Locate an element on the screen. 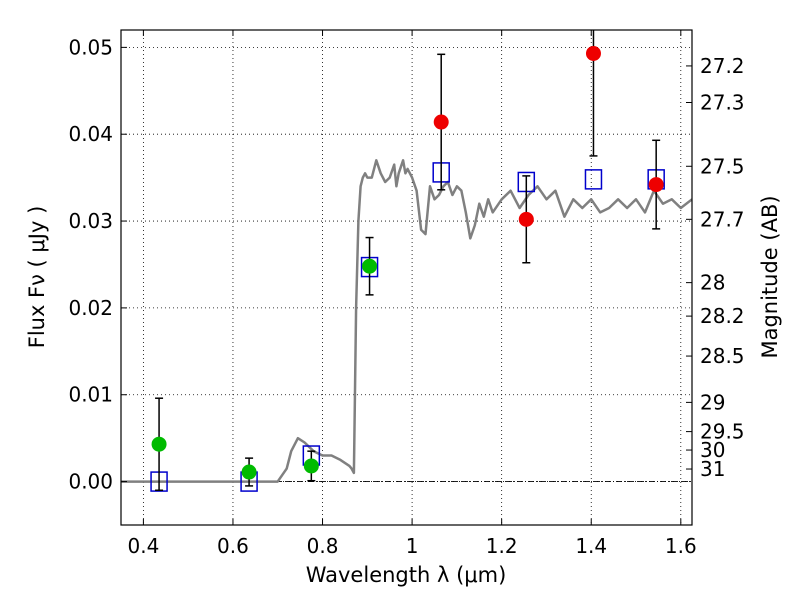 Image resolution: width=800 pixels, height=600 pixels. x-tick-label: 1 is located at coordinates (412, 546).